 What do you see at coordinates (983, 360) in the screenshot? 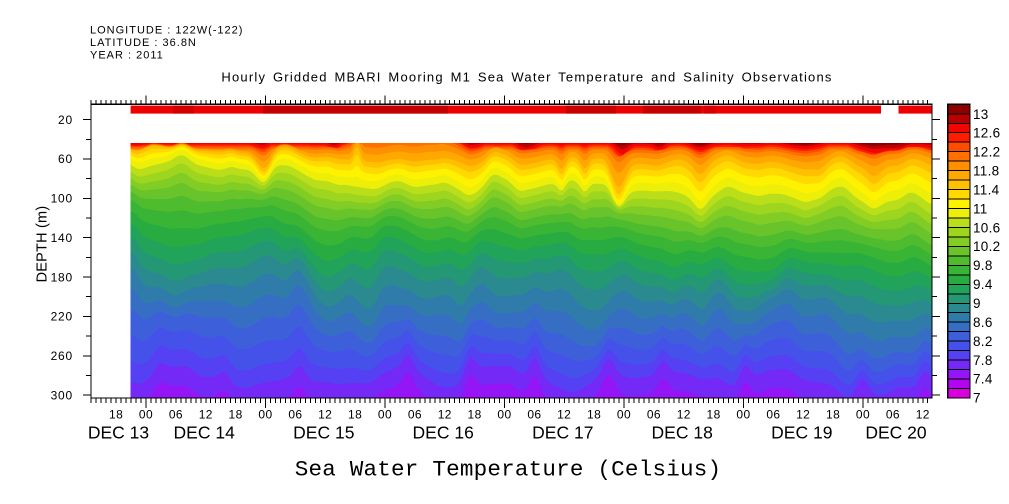
I see `svg-text: 7.8` at bounding box center [983, 360].